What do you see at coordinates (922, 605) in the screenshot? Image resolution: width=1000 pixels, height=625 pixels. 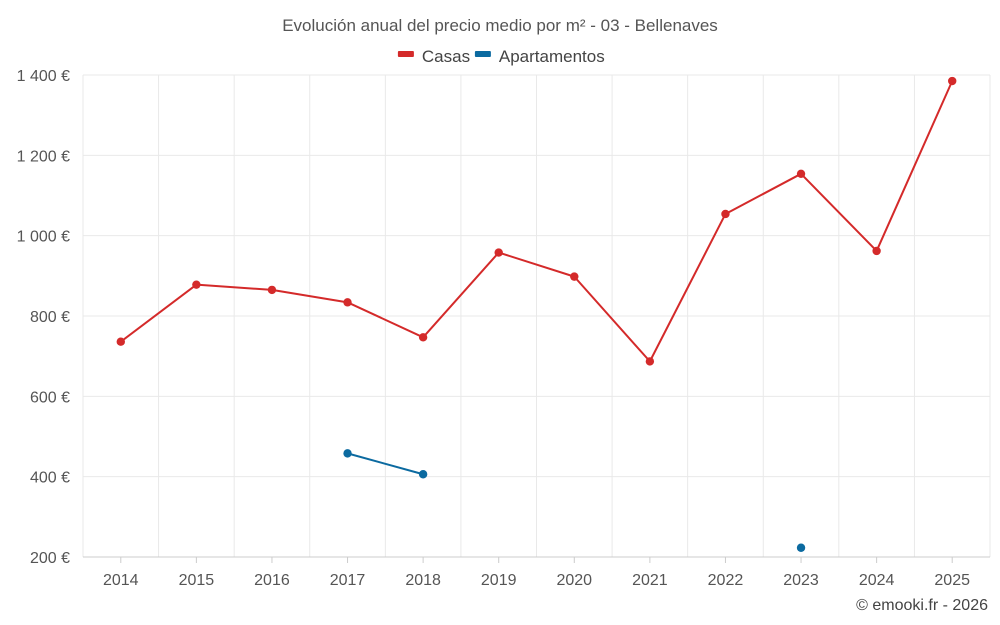 I see `copyright-credit: © emooki.fr - 2026` at bounding box center [922, 605].